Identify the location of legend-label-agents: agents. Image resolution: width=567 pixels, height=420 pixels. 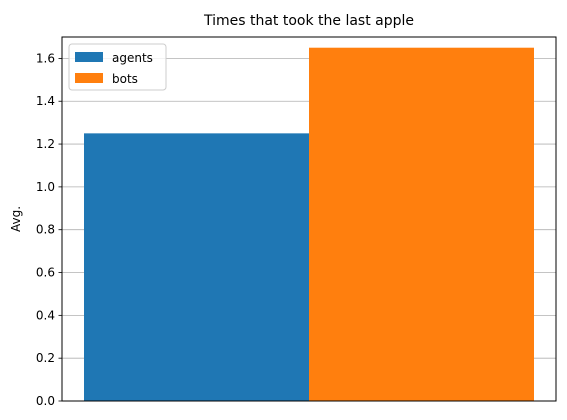
(132, 58).